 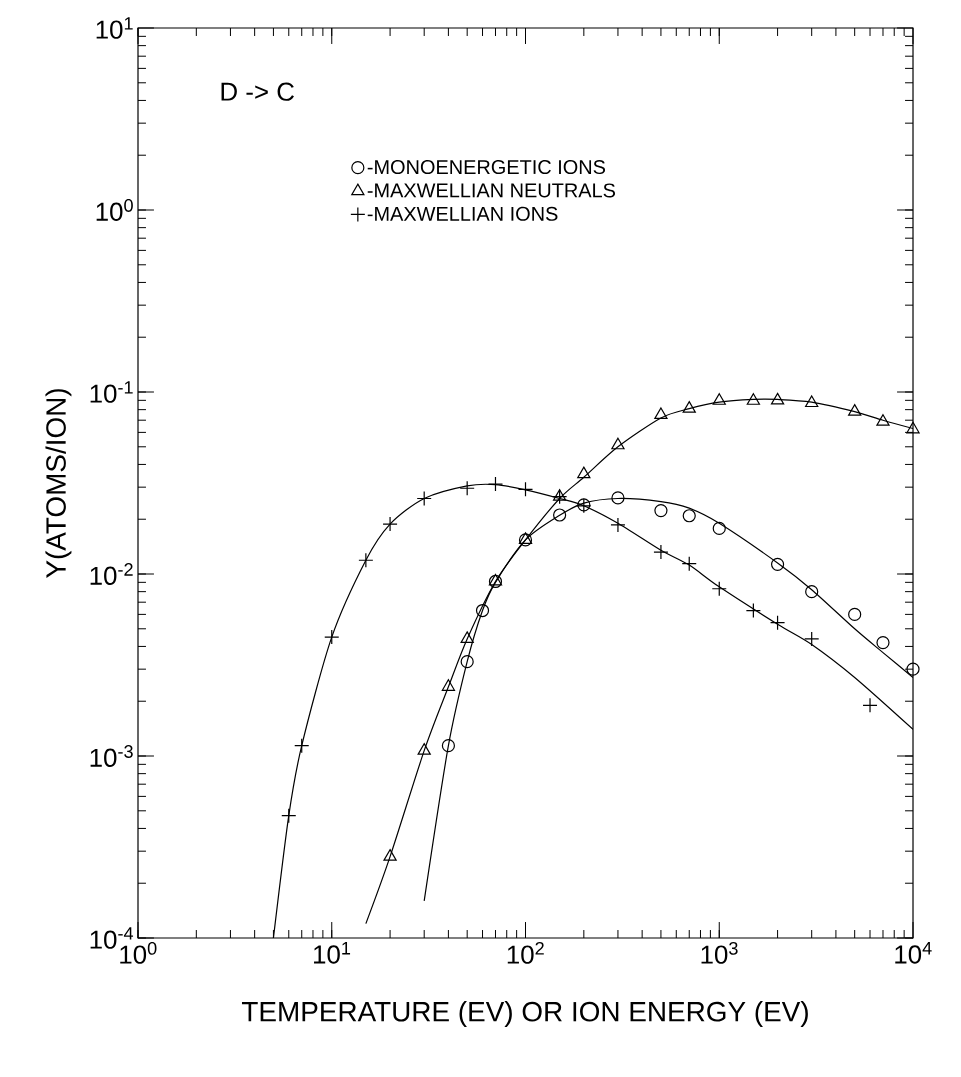 I want to click on y-tick-label: 10$^{1}$, so click(x=114, y=28).